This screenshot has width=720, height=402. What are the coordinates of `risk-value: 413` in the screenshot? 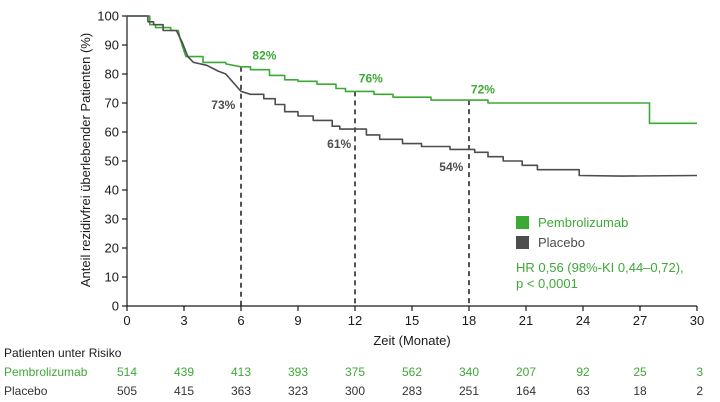 It's located at (241, 372).